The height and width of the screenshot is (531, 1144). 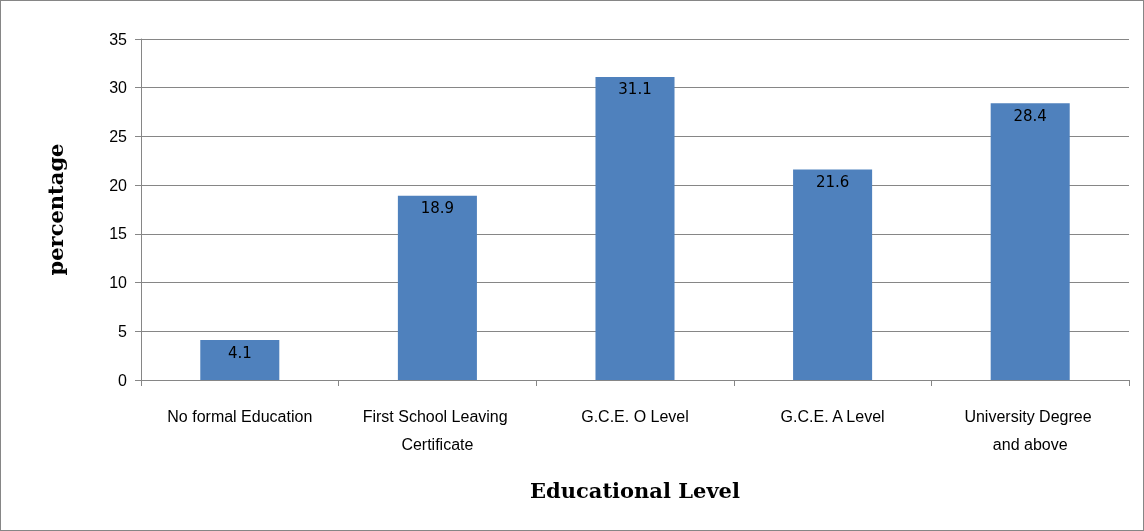 What do you see at coordinates (118, 136) in the screenshot?
I see `y-tick-label: 25` at bounding box center [118, 136].